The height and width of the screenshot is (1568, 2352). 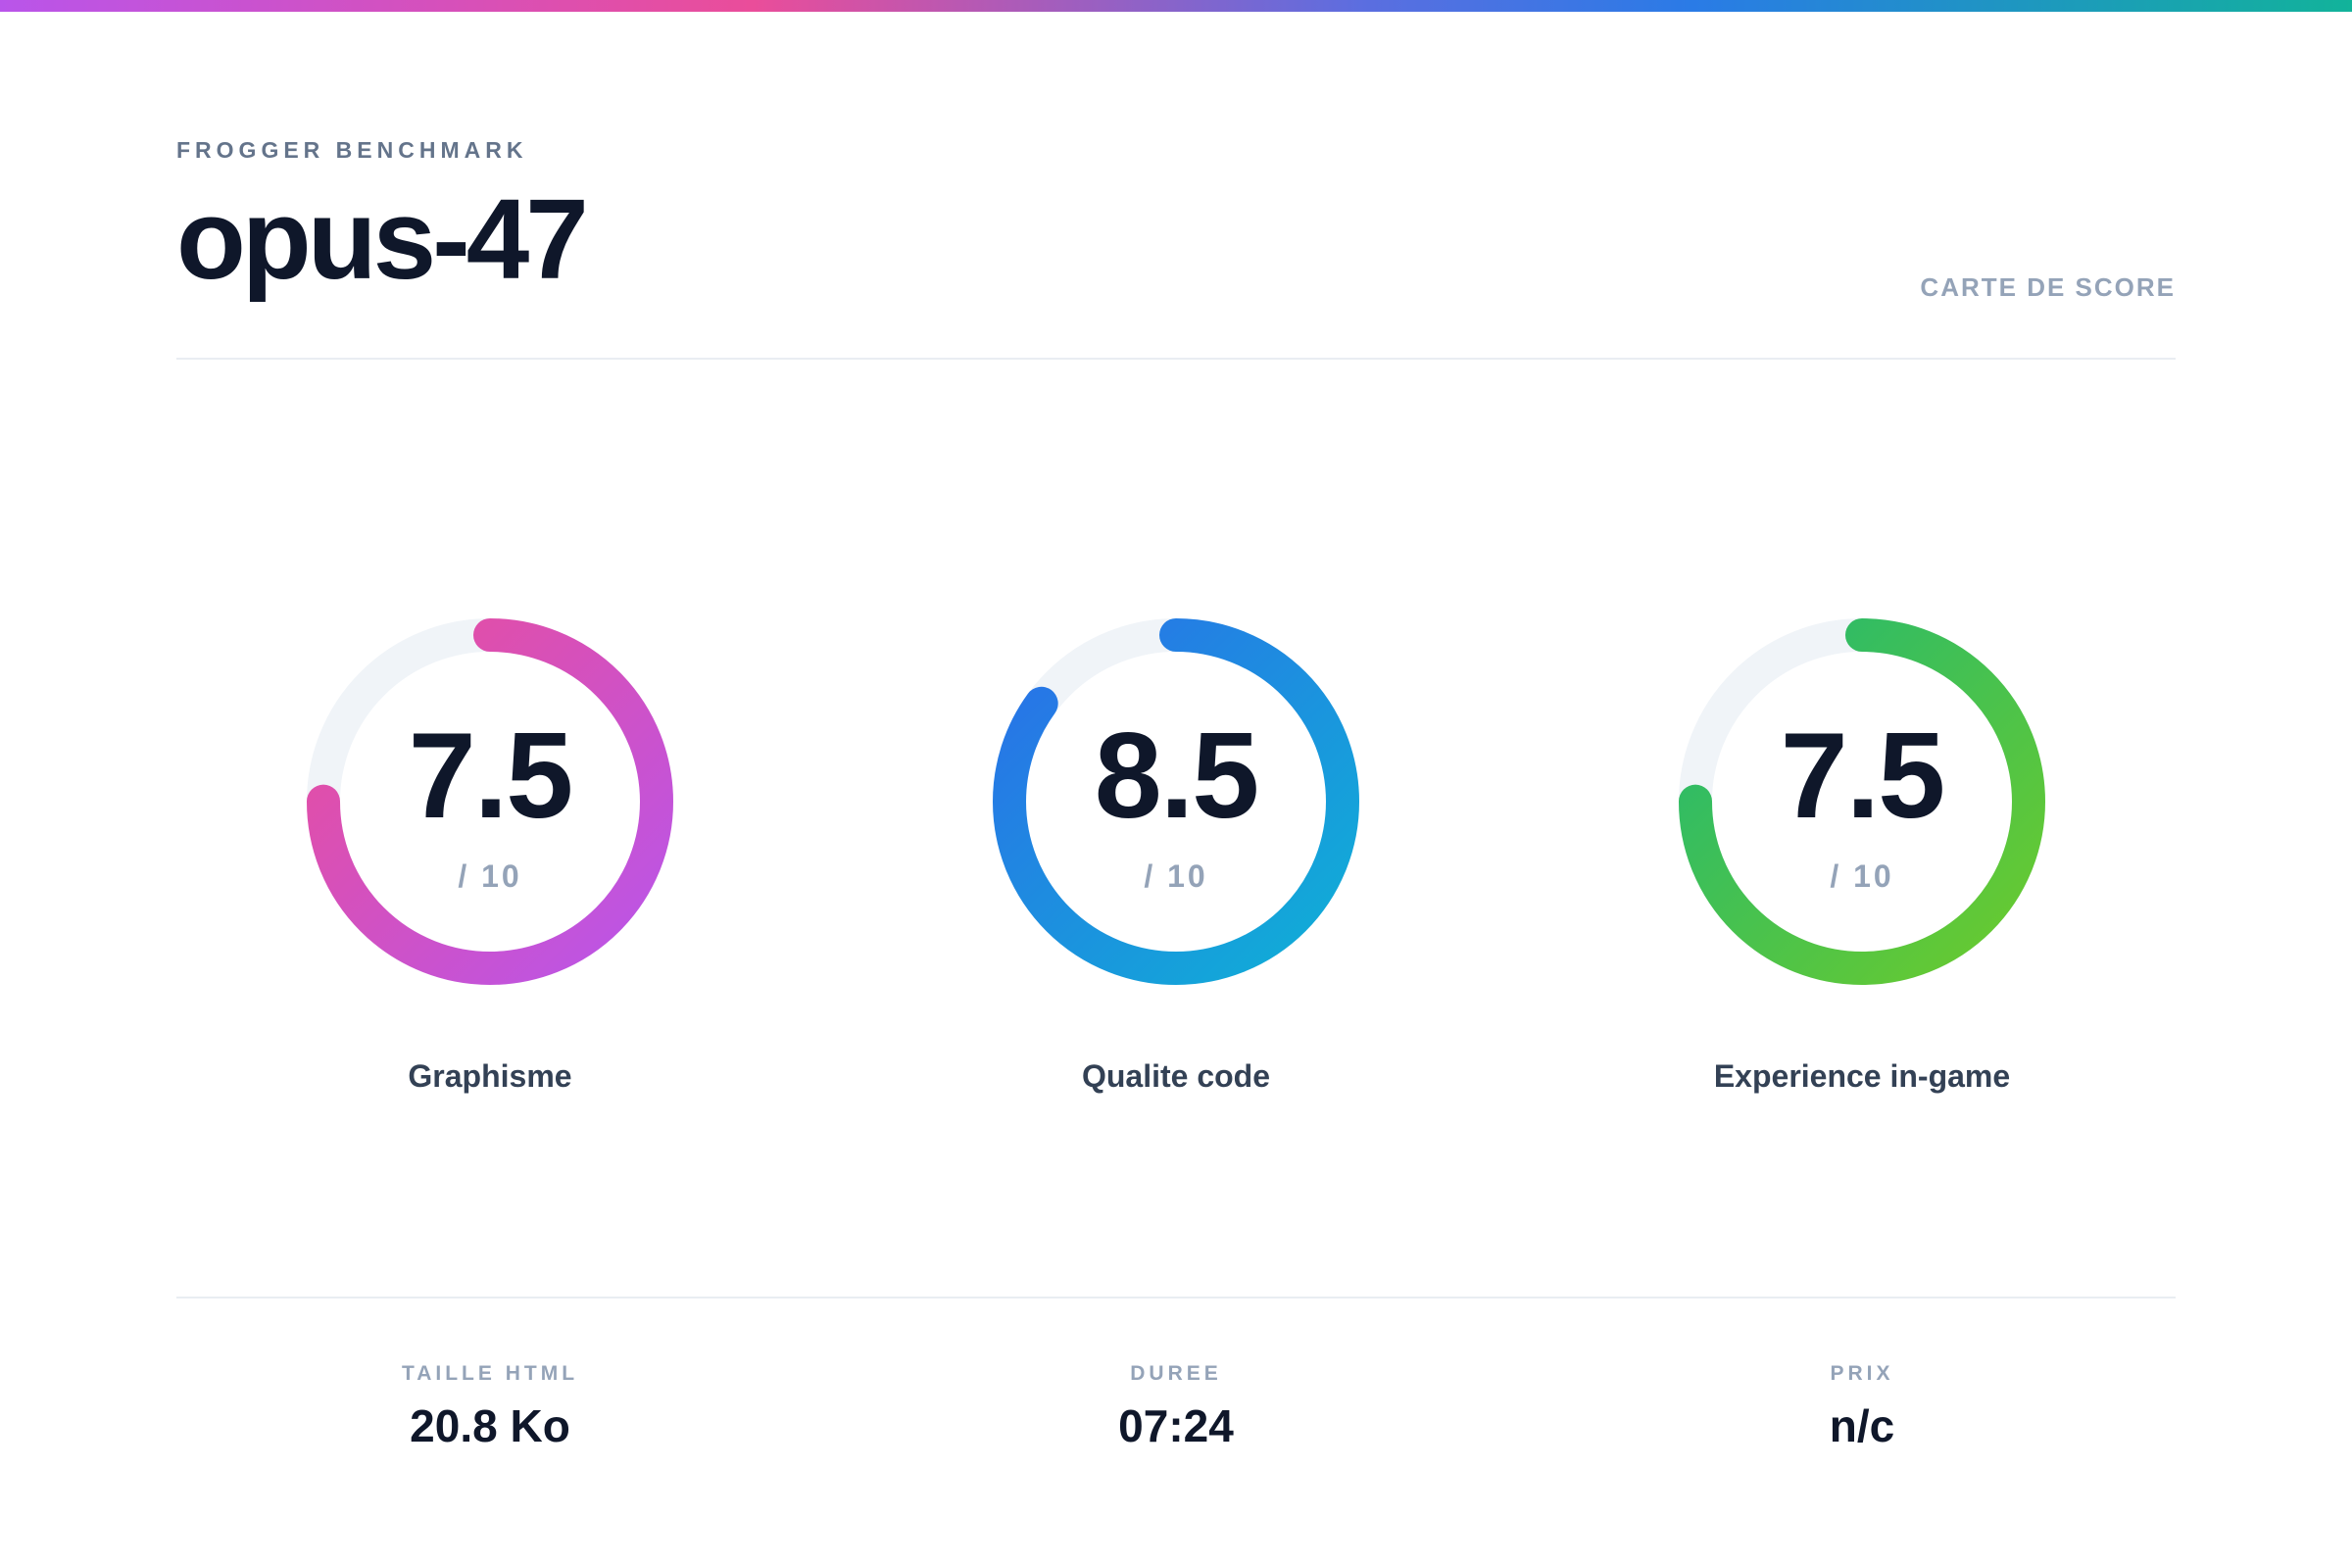 I want to click on stat-label: DUREE, so click(x=1176, y=1373).